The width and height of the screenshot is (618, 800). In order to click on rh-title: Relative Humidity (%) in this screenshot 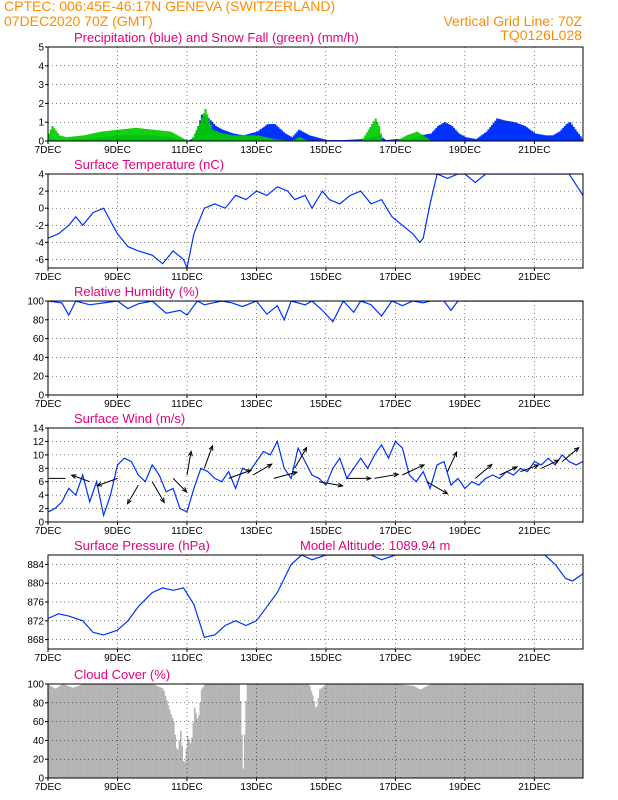, I will do `click(136, 291)`.